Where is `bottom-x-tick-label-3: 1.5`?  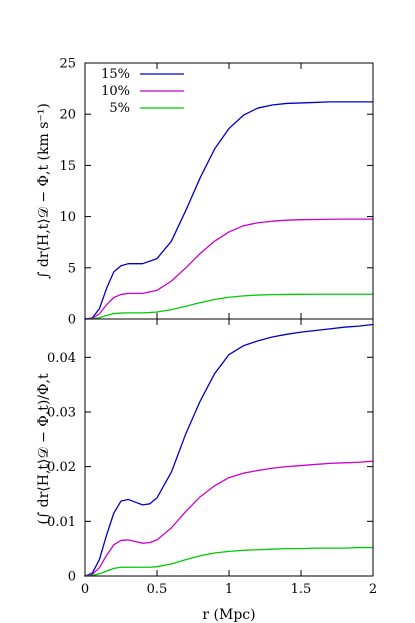
bottom-x-tick-label-3: 1.5 is located at coordinates (301, 589).